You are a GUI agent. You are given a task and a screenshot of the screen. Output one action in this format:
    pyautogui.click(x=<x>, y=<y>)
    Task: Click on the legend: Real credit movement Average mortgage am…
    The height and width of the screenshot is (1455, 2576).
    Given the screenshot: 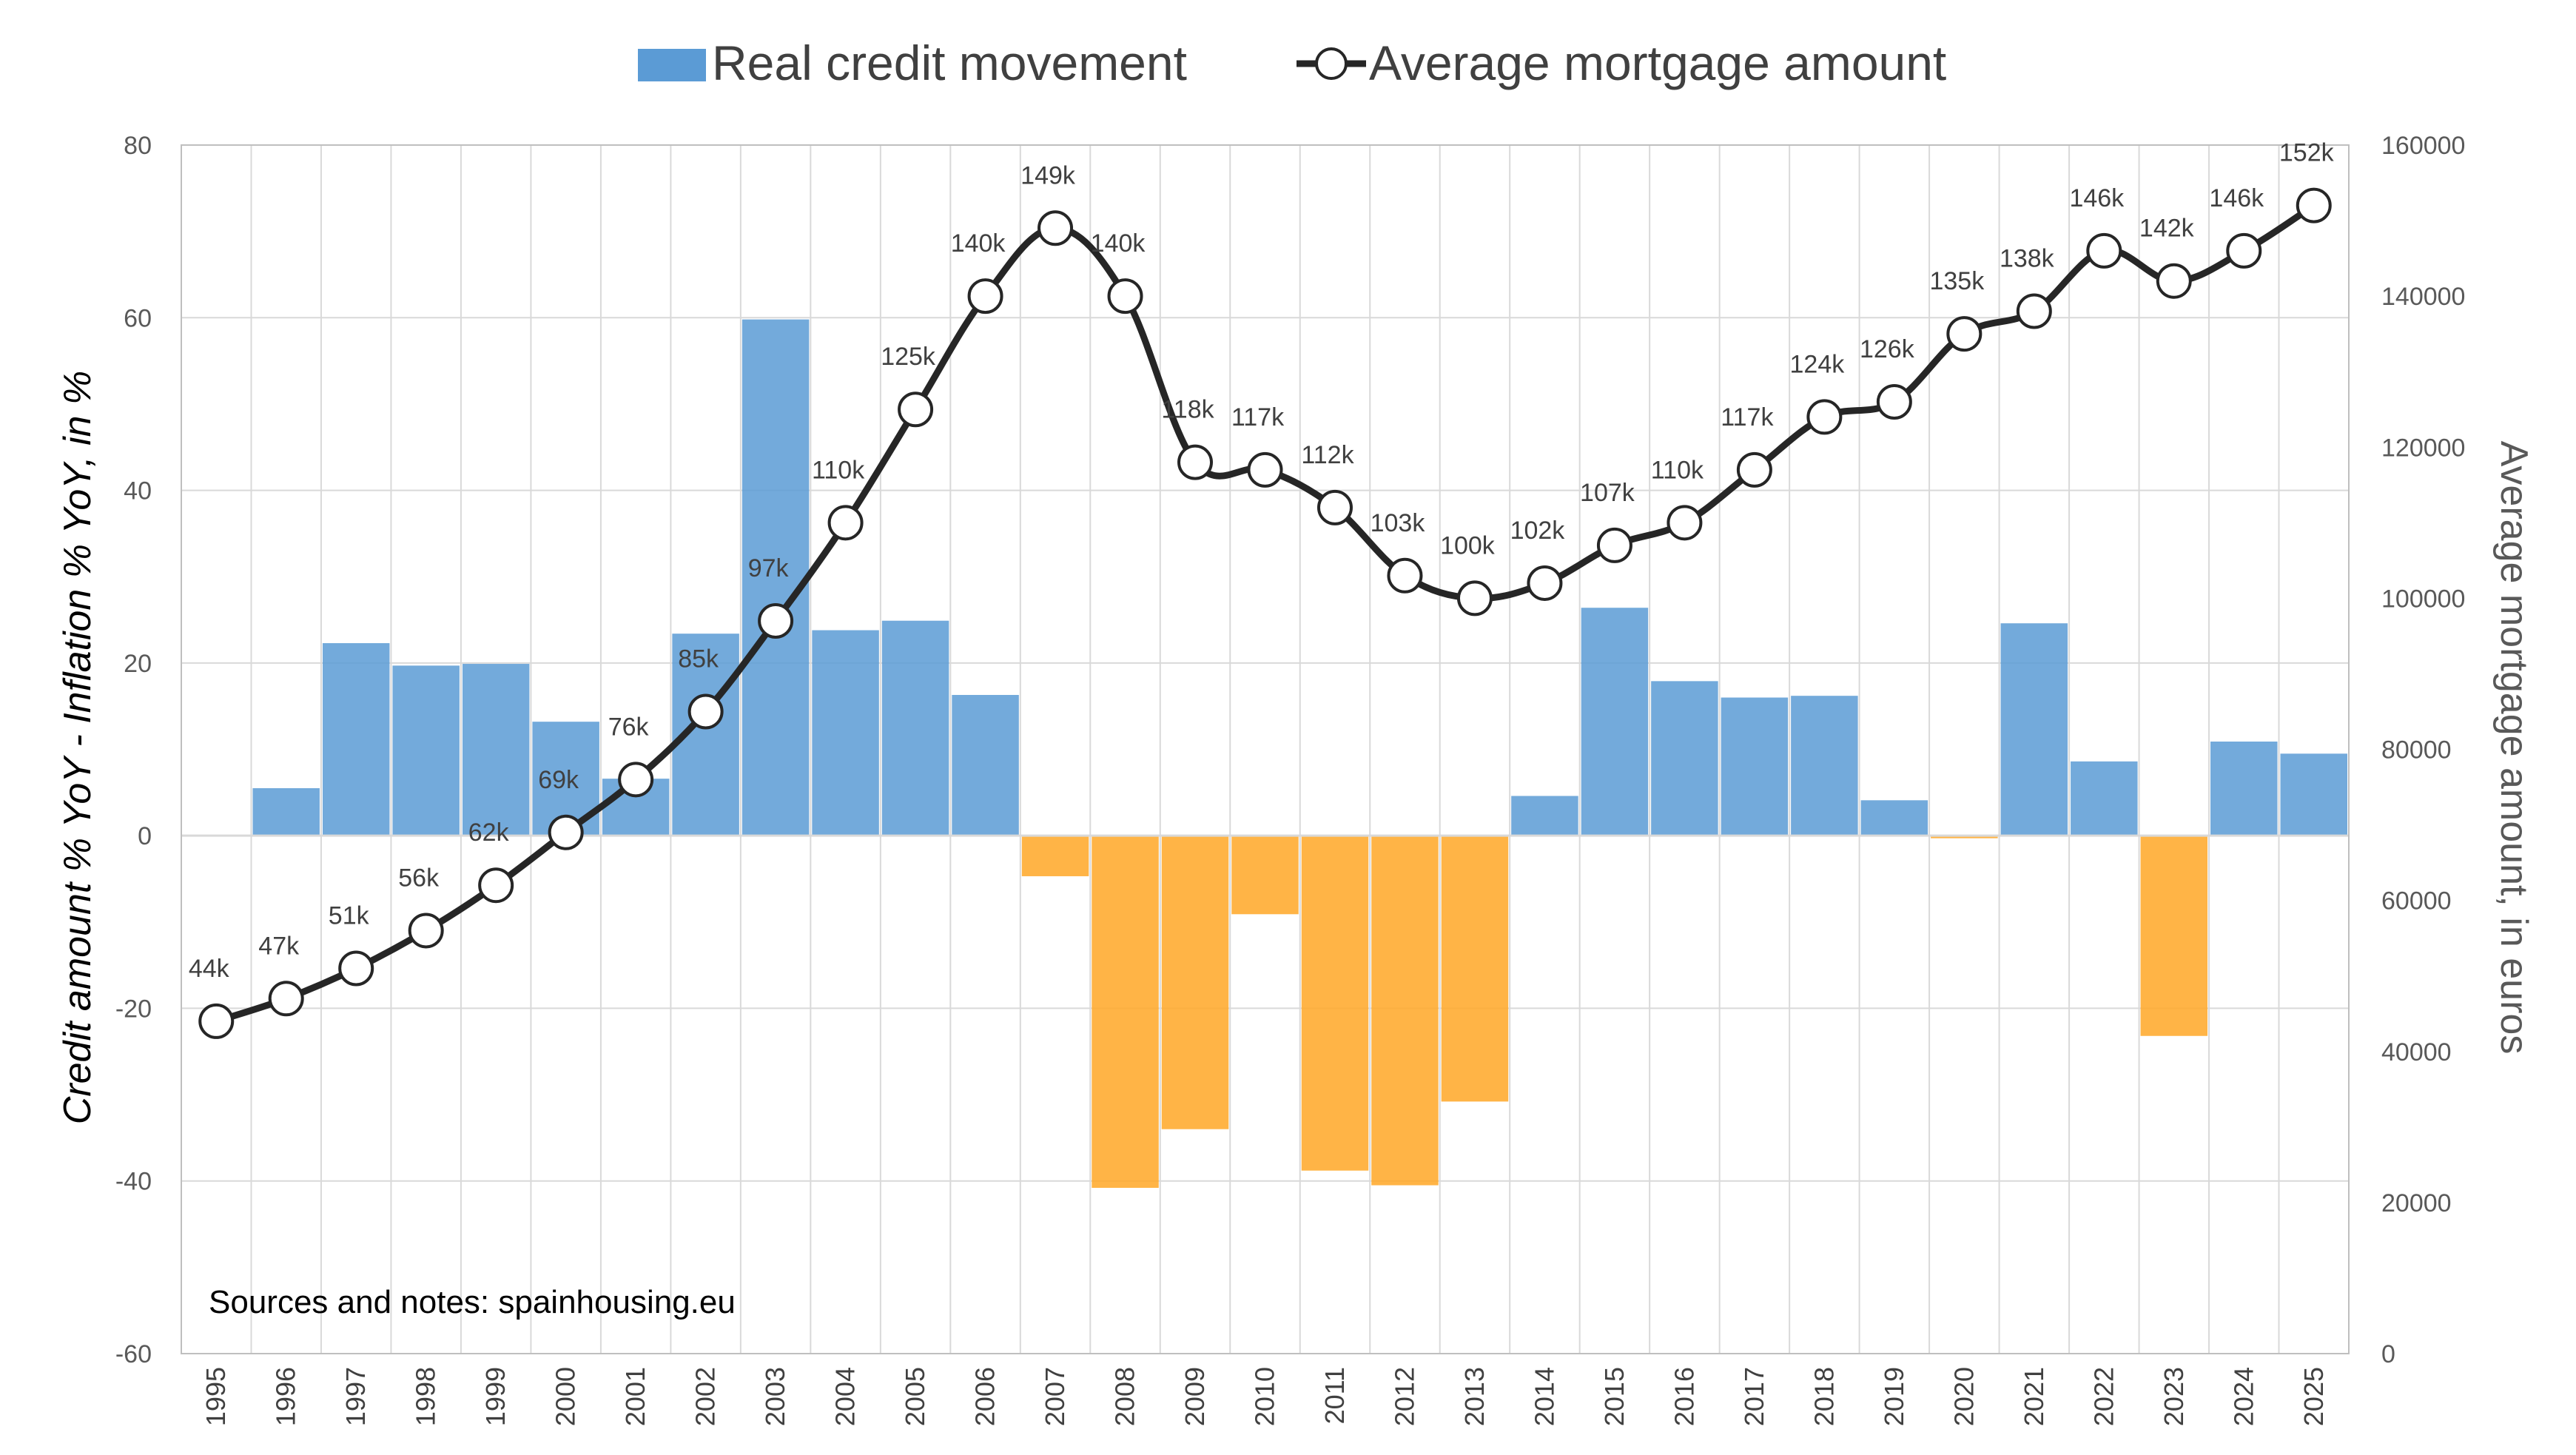 What is the action you would take?
    pyautogui.click(x=1292, y=63)
    